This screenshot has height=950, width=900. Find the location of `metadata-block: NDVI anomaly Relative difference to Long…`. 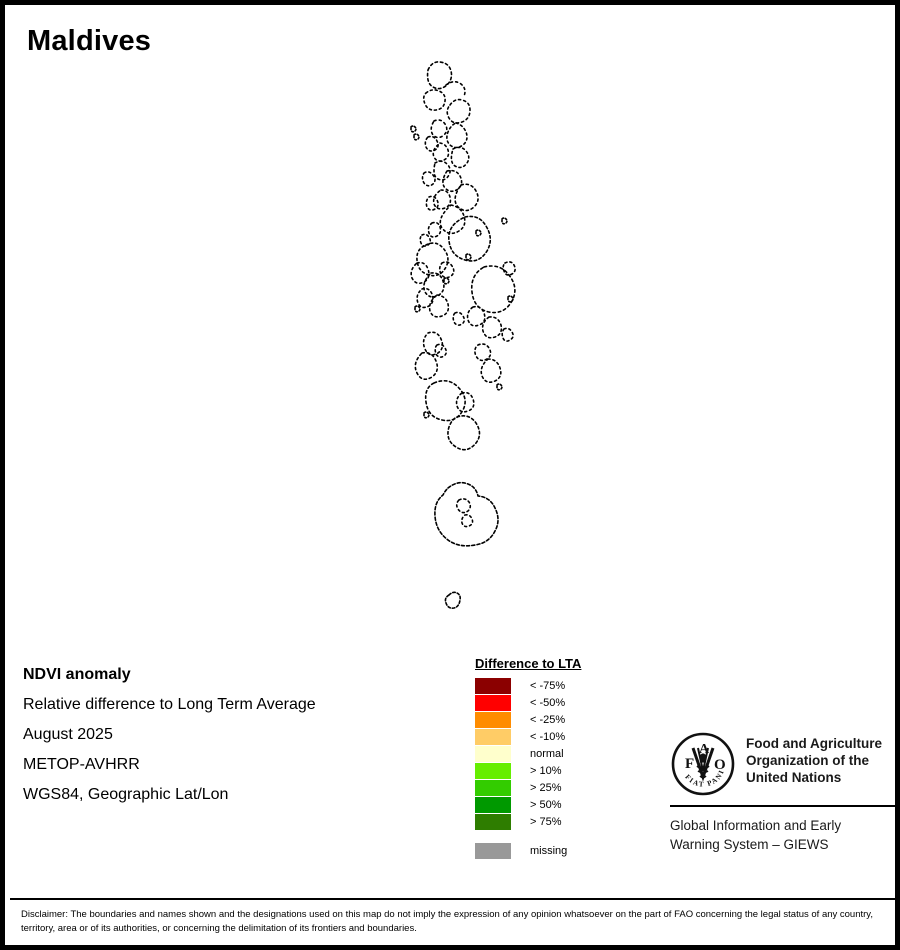

metadata-block: NDVI anomaly Relative difference to Long… is located at coordinates (238, 735).